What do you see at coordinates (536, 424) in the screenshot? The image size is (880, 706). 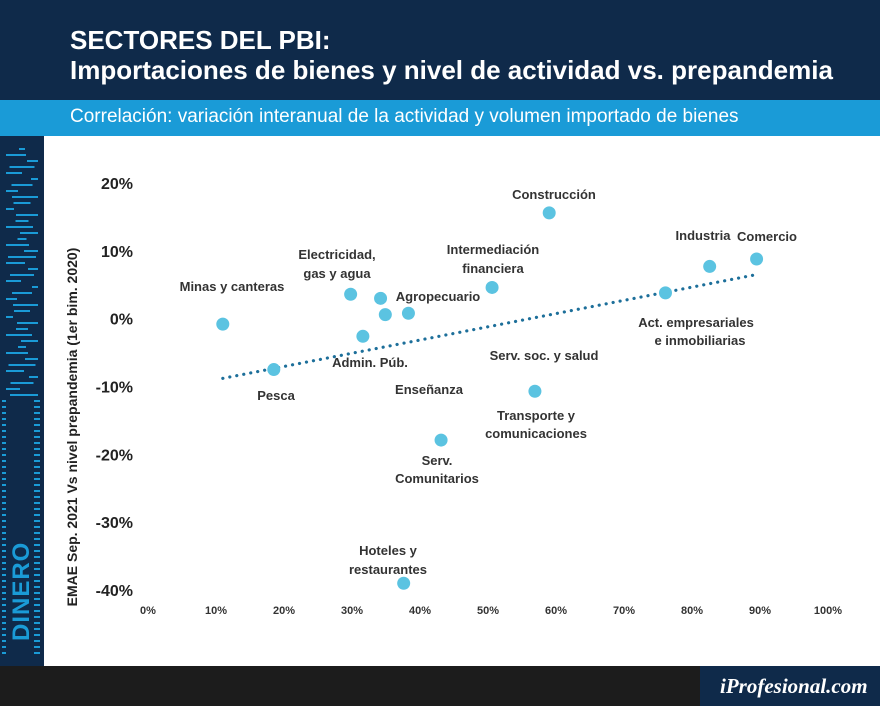 I see `label-transporte: Transporte y comunicaciones` at bounding box center [536, 424].